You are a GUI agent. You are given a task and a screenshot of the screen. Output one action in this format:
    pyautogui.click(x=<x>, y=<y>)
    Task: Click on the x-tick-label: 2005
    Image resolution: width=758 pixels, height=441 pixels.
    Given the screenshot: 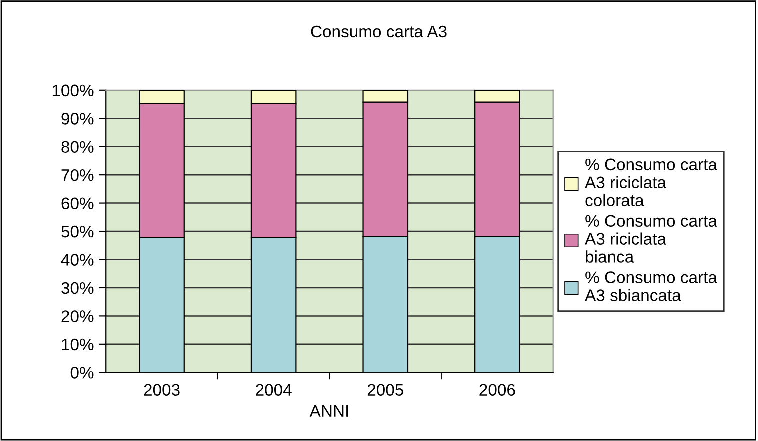 What is the action you would take?
    pyautogui.click(x=386, y=390)
    